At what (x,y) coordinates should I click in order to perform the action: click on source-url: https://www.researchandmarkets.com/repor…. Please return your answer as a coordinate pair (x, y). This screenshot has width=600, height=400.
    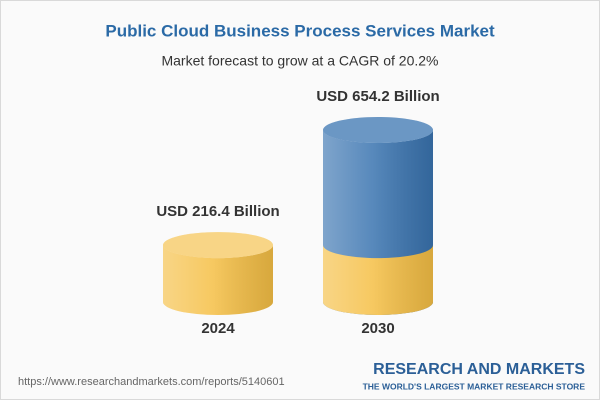
    Looking at the image, I should click on (151, 382).